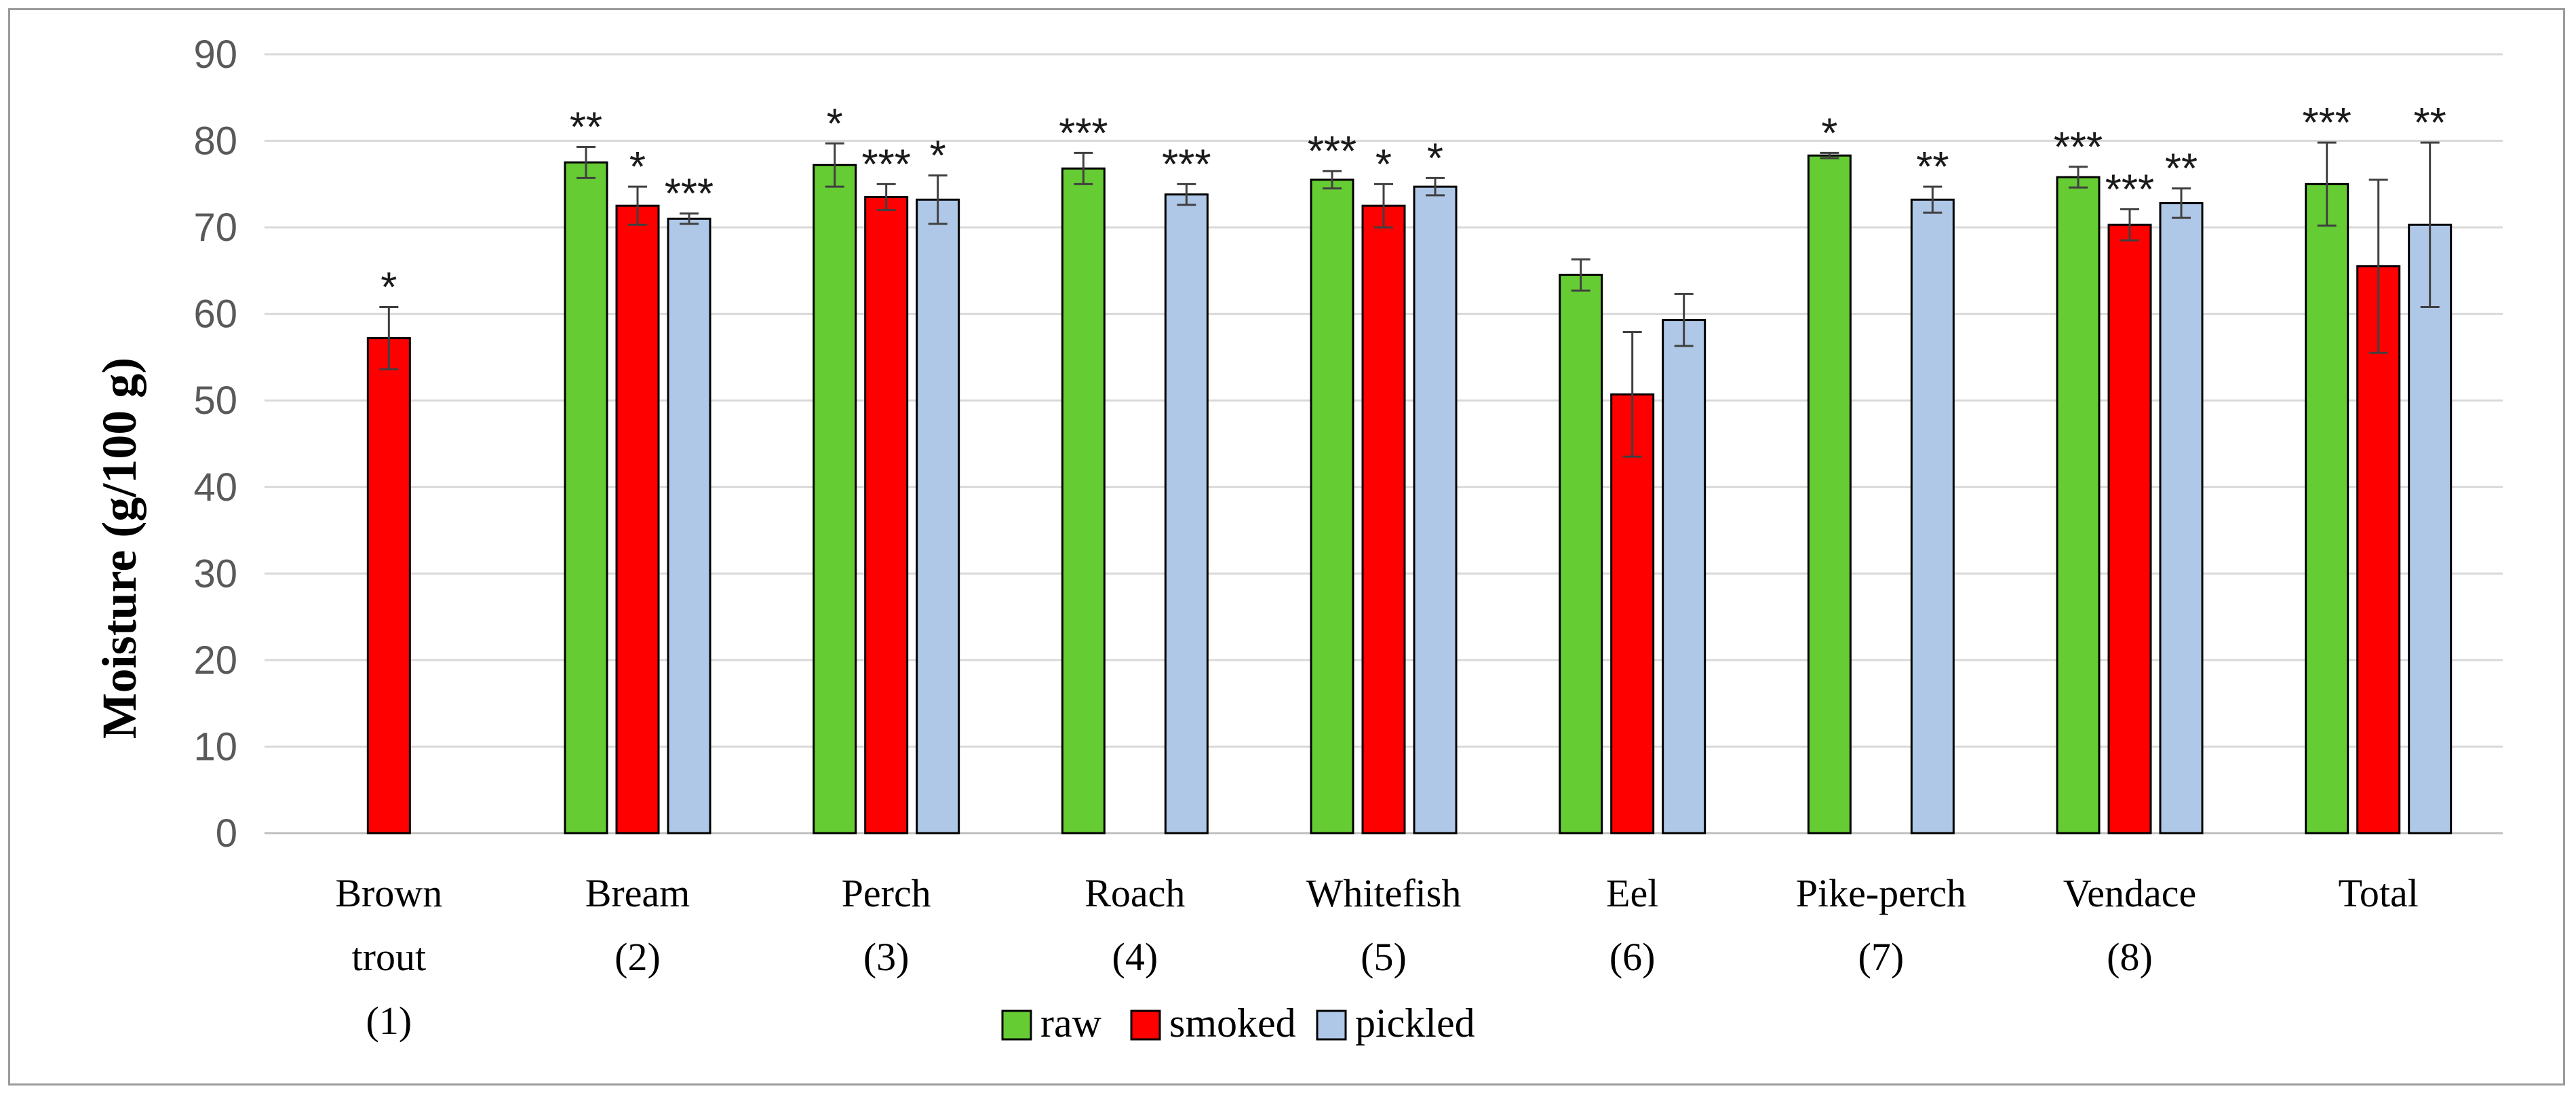 This screenshot has height=1095, width=2576. I want to click on y-tick-label-70: 70, so click(215, 228).